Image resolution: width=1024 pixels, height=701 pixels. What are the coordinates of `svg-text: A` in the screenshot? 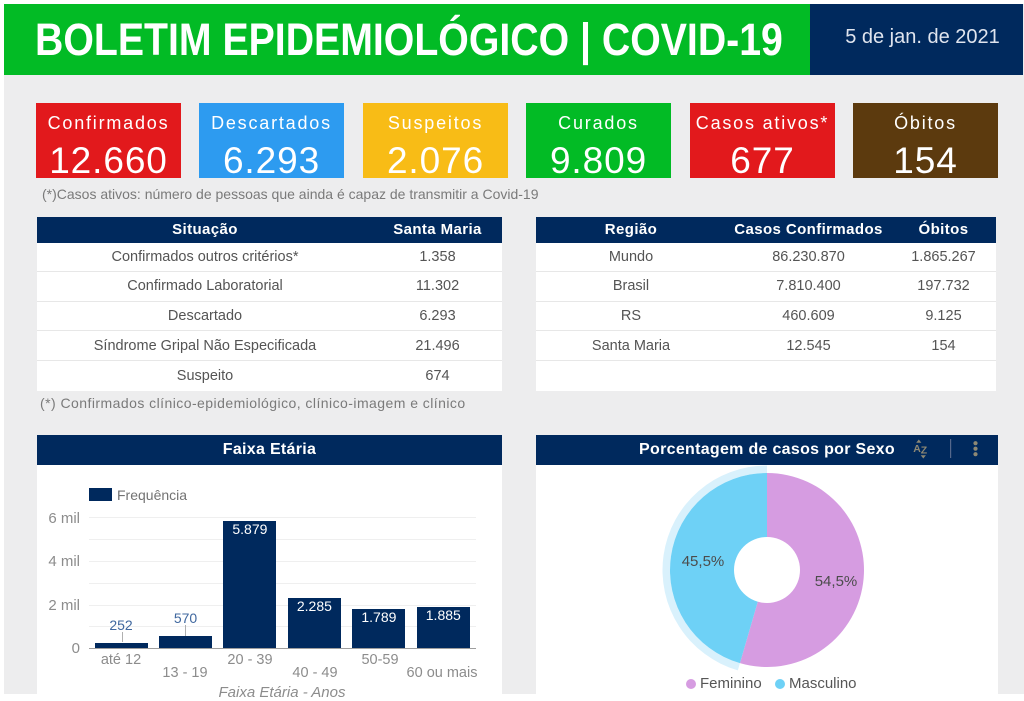 It's located at (917, 449).